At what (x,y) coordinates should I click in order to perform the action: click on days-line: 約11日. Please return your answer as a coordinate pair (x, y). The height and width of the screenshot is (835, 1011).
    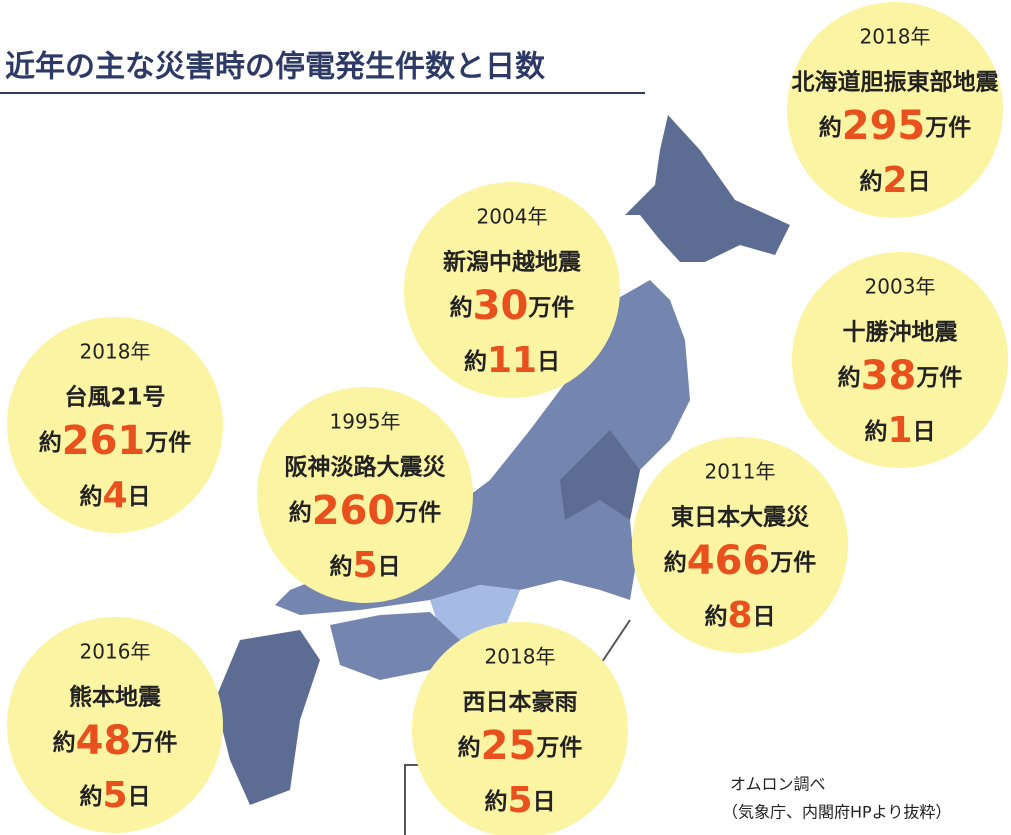
    Looking at the image, I should click on (512, 360).